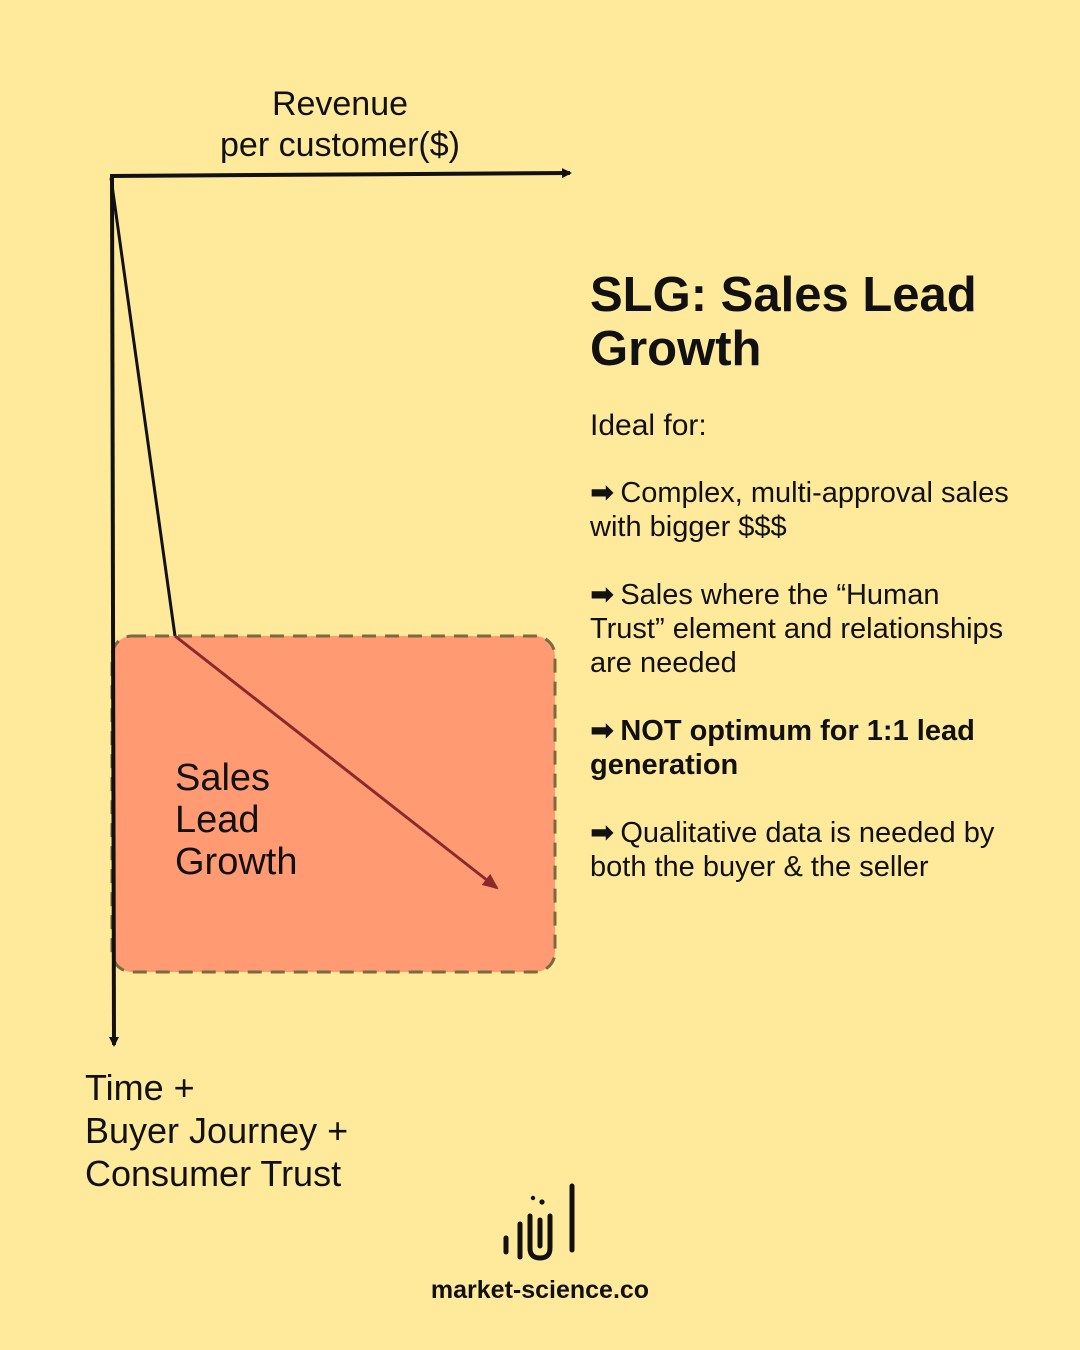 The height and width of the screenshot is (1350, 1080). I want to click on growth-trend-arrow, so click(336, 762).